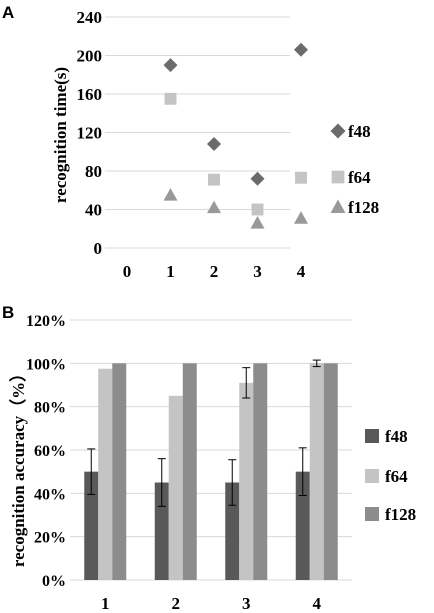 This screenshot has width=434, height=613. Describe the element at coordinates (8, 12) in the screenshot. I see `panel-a-label: A` at that location.